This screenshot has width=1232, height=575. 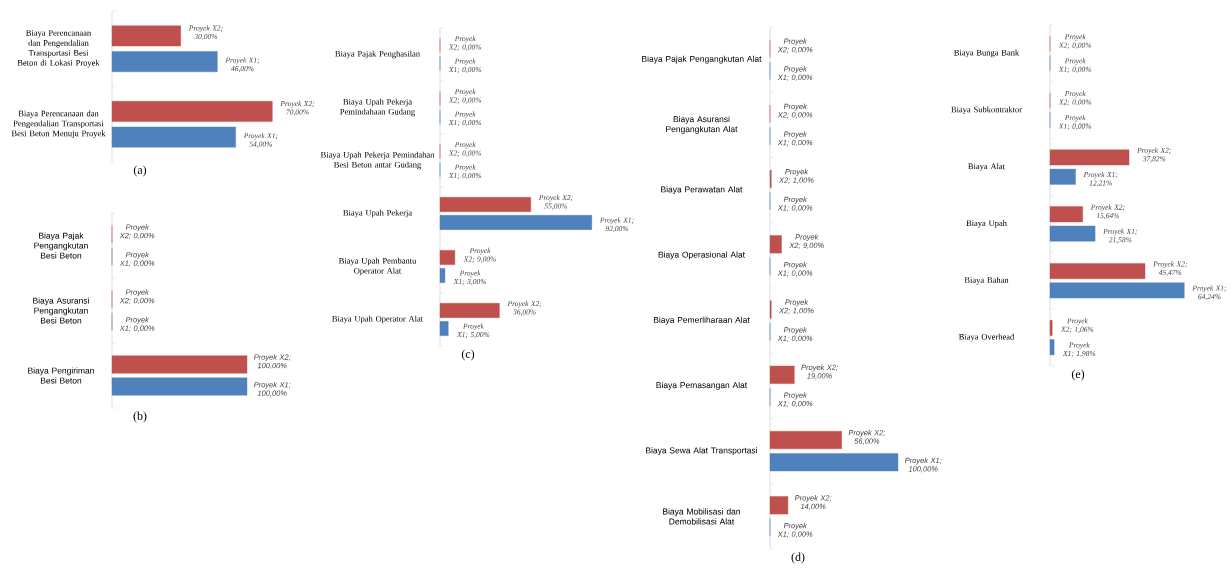 What do you see at coordinates (702, 124) in the screenshot?
I see `y-tick-label: Biaya Asuransi Pengangkutan Alat` at bounding box center [702, 124].